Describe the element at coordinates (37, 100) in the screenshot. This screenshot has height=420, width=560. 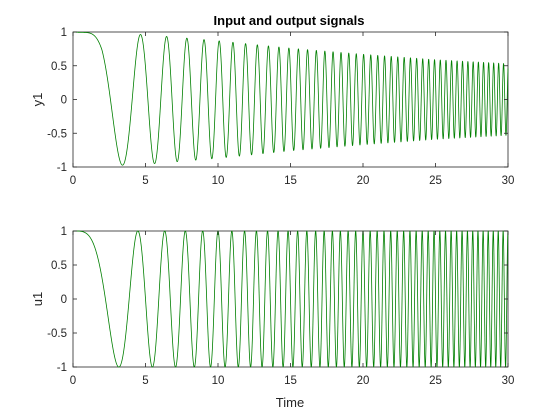
I see `top-y-axis-label: y1` at that location.